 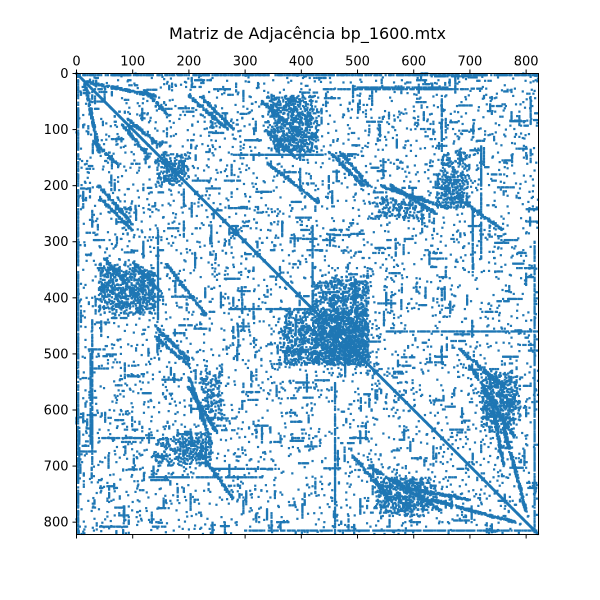 I want to click on chart-title: Matriz de Adjacência bp_1600.mtx, so click(x=307, y=34).